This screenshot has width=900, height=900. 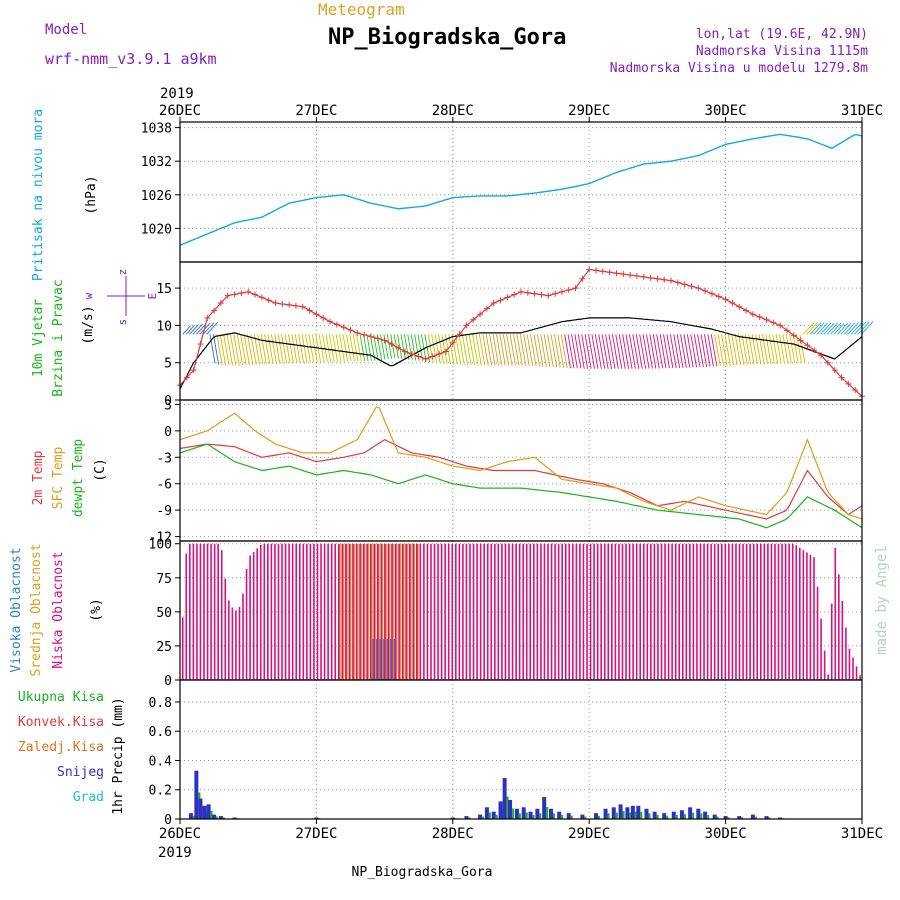 What do you see at coordinates (58, 337) in the screenshot?
I see `wind-side-label-2: Brzina i Pravac` at bounding box center [58, 337].